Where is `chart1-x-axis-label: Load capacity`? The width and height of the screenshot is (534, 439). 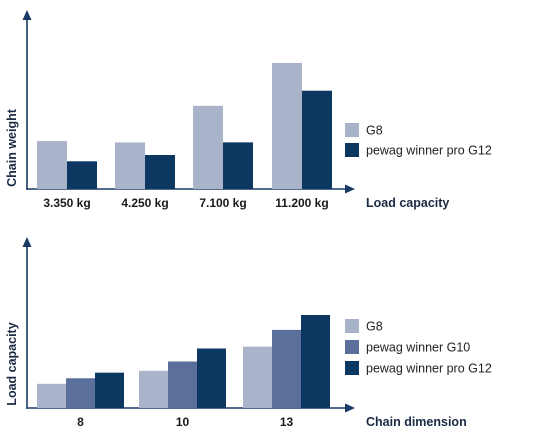
chart1-x-axis-label: Load capacity is located at coordinates (407, 203).